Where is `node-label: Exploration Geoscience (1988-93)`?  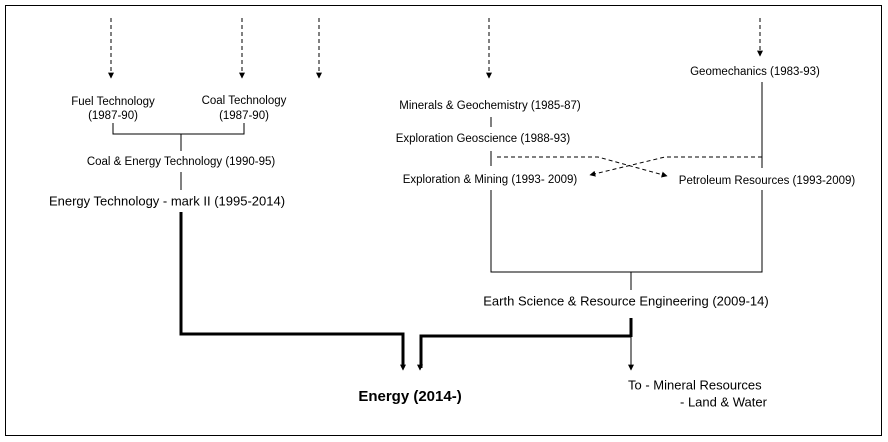 node-label: Exploration Geoscience (1988-93) is located at coordinates (483, 139).